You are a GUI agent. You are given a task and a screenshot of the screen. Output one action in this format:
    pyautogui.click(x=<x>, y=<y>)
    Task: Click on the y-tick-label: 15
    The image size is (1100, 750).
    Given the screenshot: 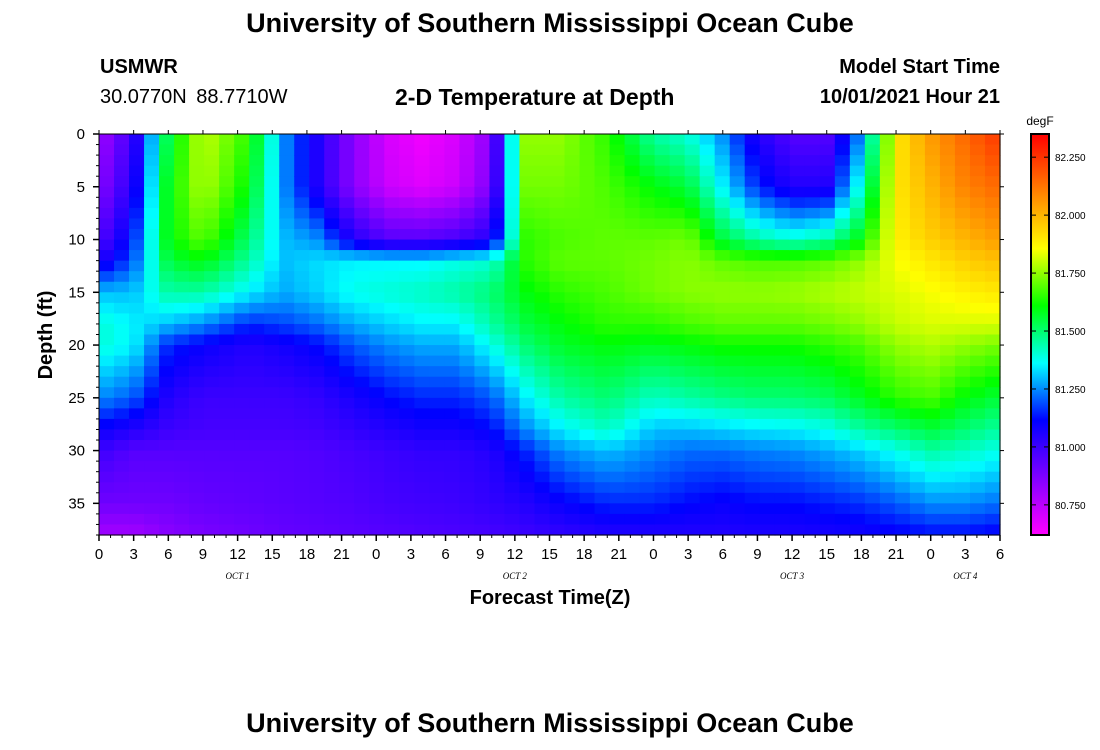 What is the action you would take?
    pyautogui.click(x=76, y=292)
    